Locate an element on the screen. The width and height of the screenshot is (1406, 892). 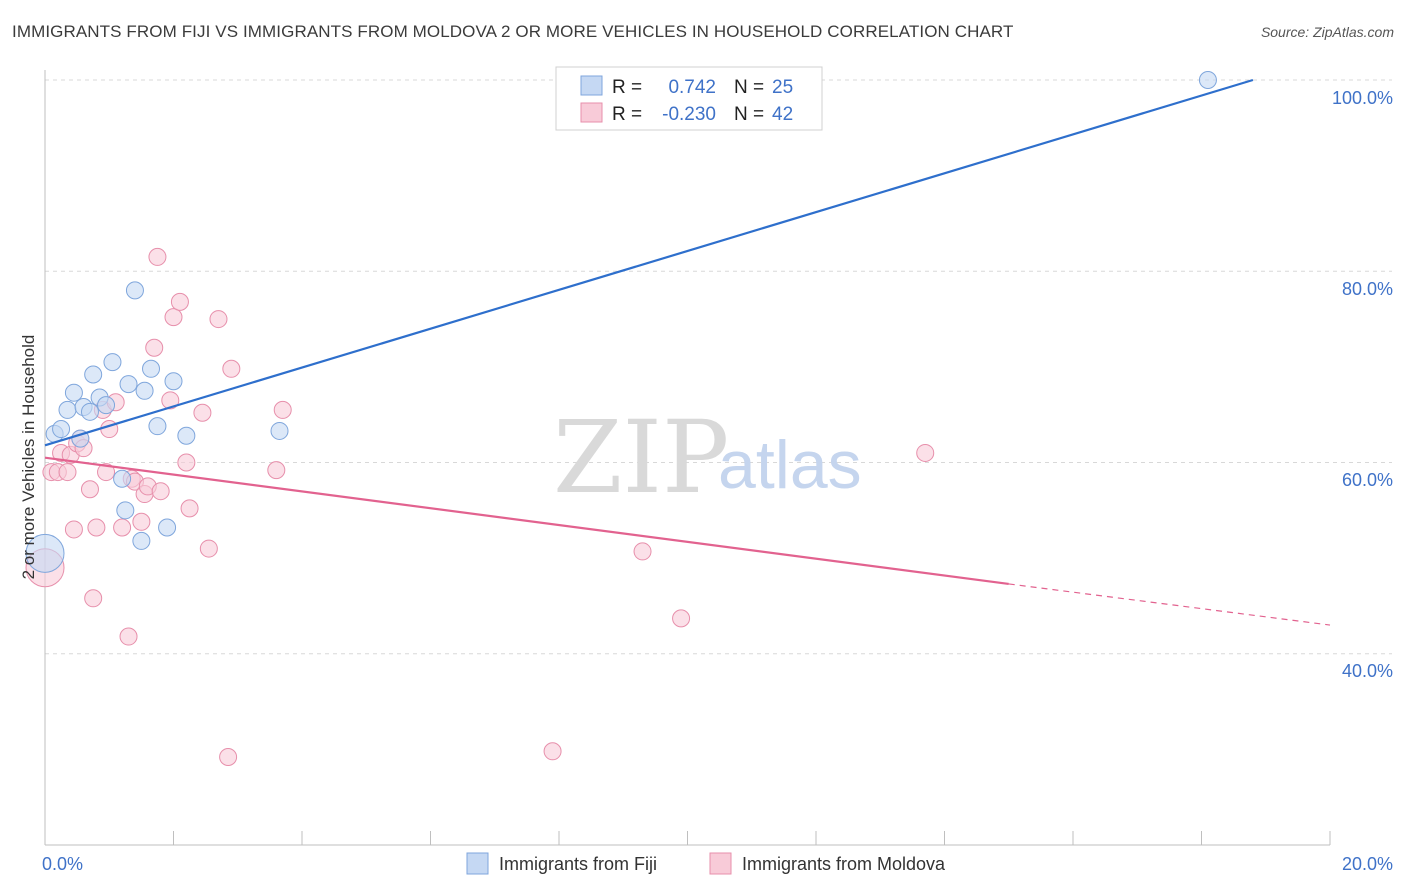
watermark-atlas: atlas is located at coordinates (790, 465).